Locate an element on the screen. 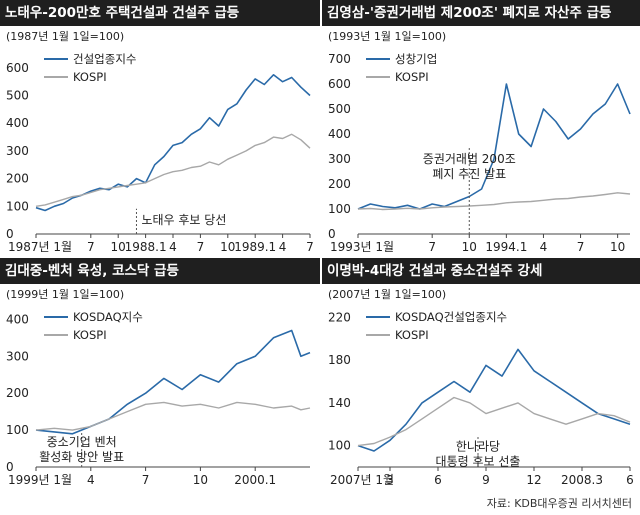 The height and width of the screenshot is (515, 640). y-tick-label: 220 is located at coordinates (339, 317).